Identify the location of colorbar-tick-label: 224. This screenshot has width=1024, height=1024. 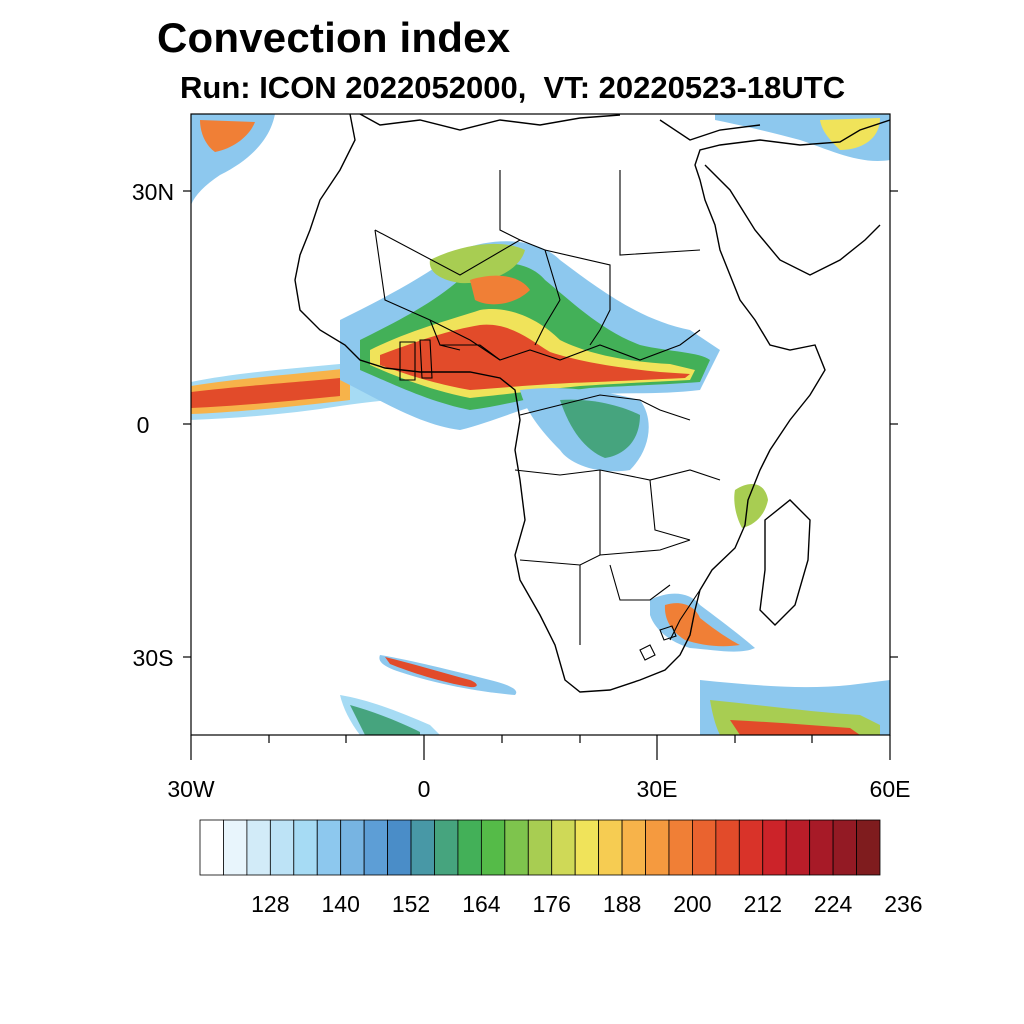
(833, 904).